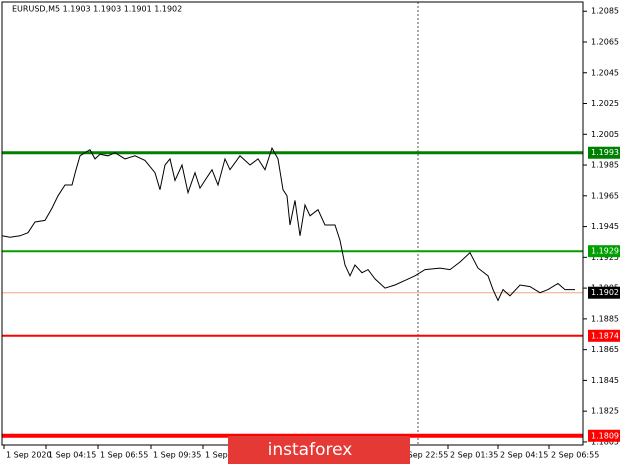  I want to click on level-label: 1.1809, so click(605, 435).